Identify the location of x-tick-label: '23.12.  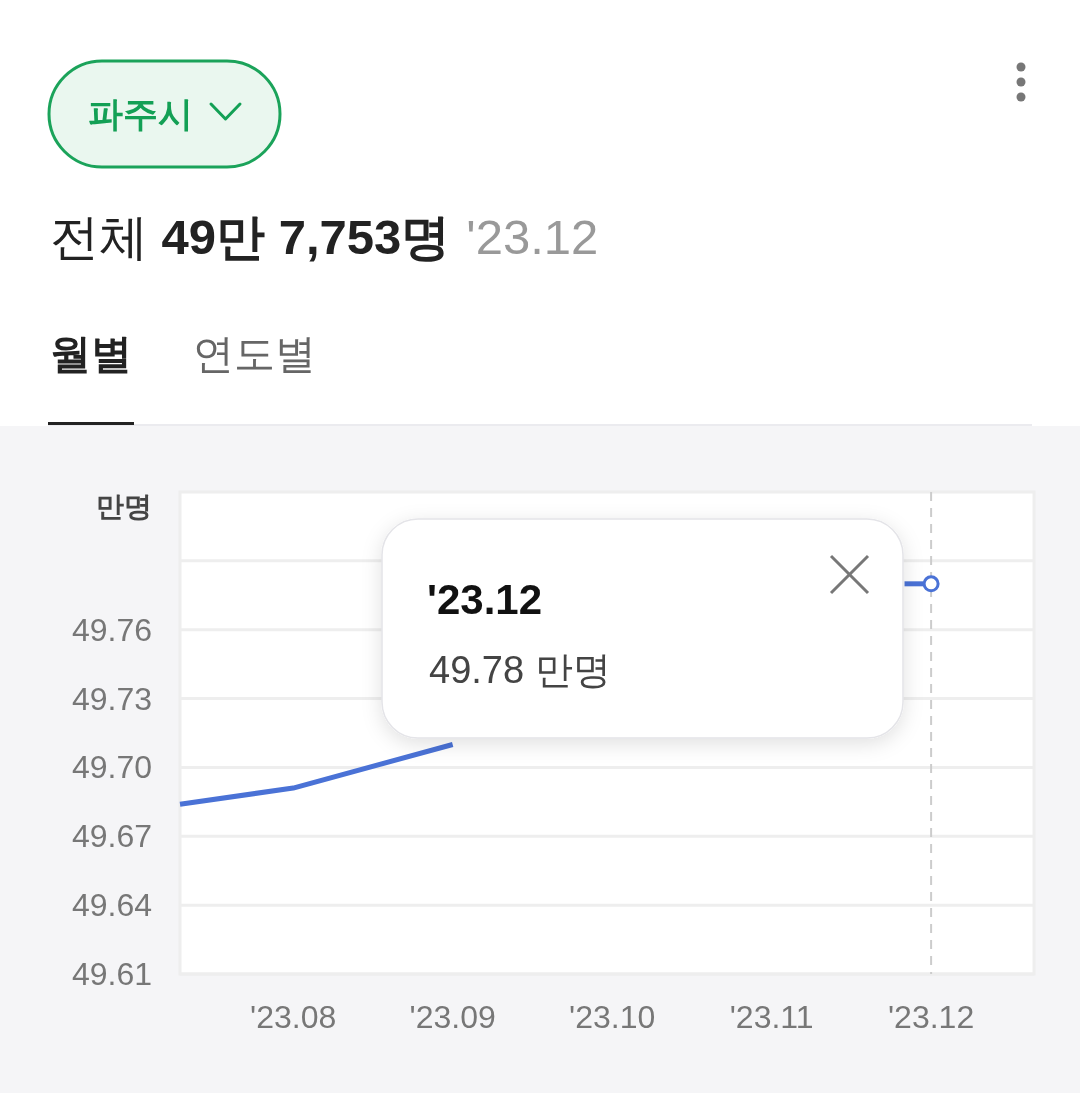
(931, 1017).